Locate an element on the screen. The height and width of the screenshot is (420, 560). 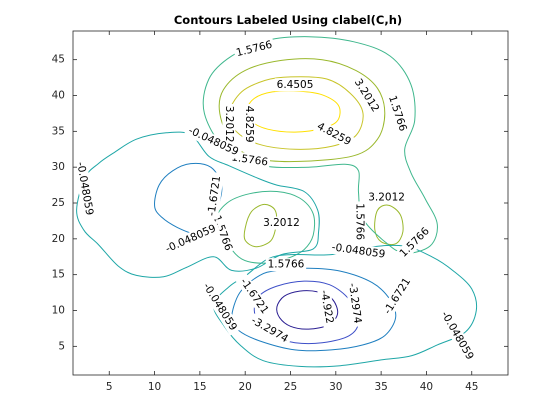
x-tick-label: 25 is located at coordinates (290, 387).